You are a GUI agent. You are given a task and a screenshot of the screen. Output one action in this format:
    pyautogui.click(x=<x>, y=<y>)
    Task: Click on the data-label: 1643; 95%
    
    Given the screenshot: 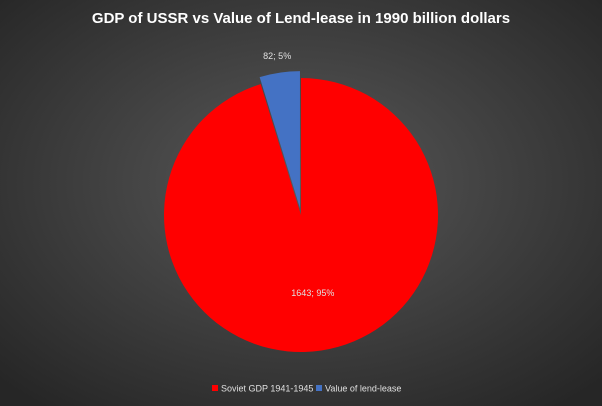 What is the action you would take?
    pyautogui.click(x=312, y=293)
    